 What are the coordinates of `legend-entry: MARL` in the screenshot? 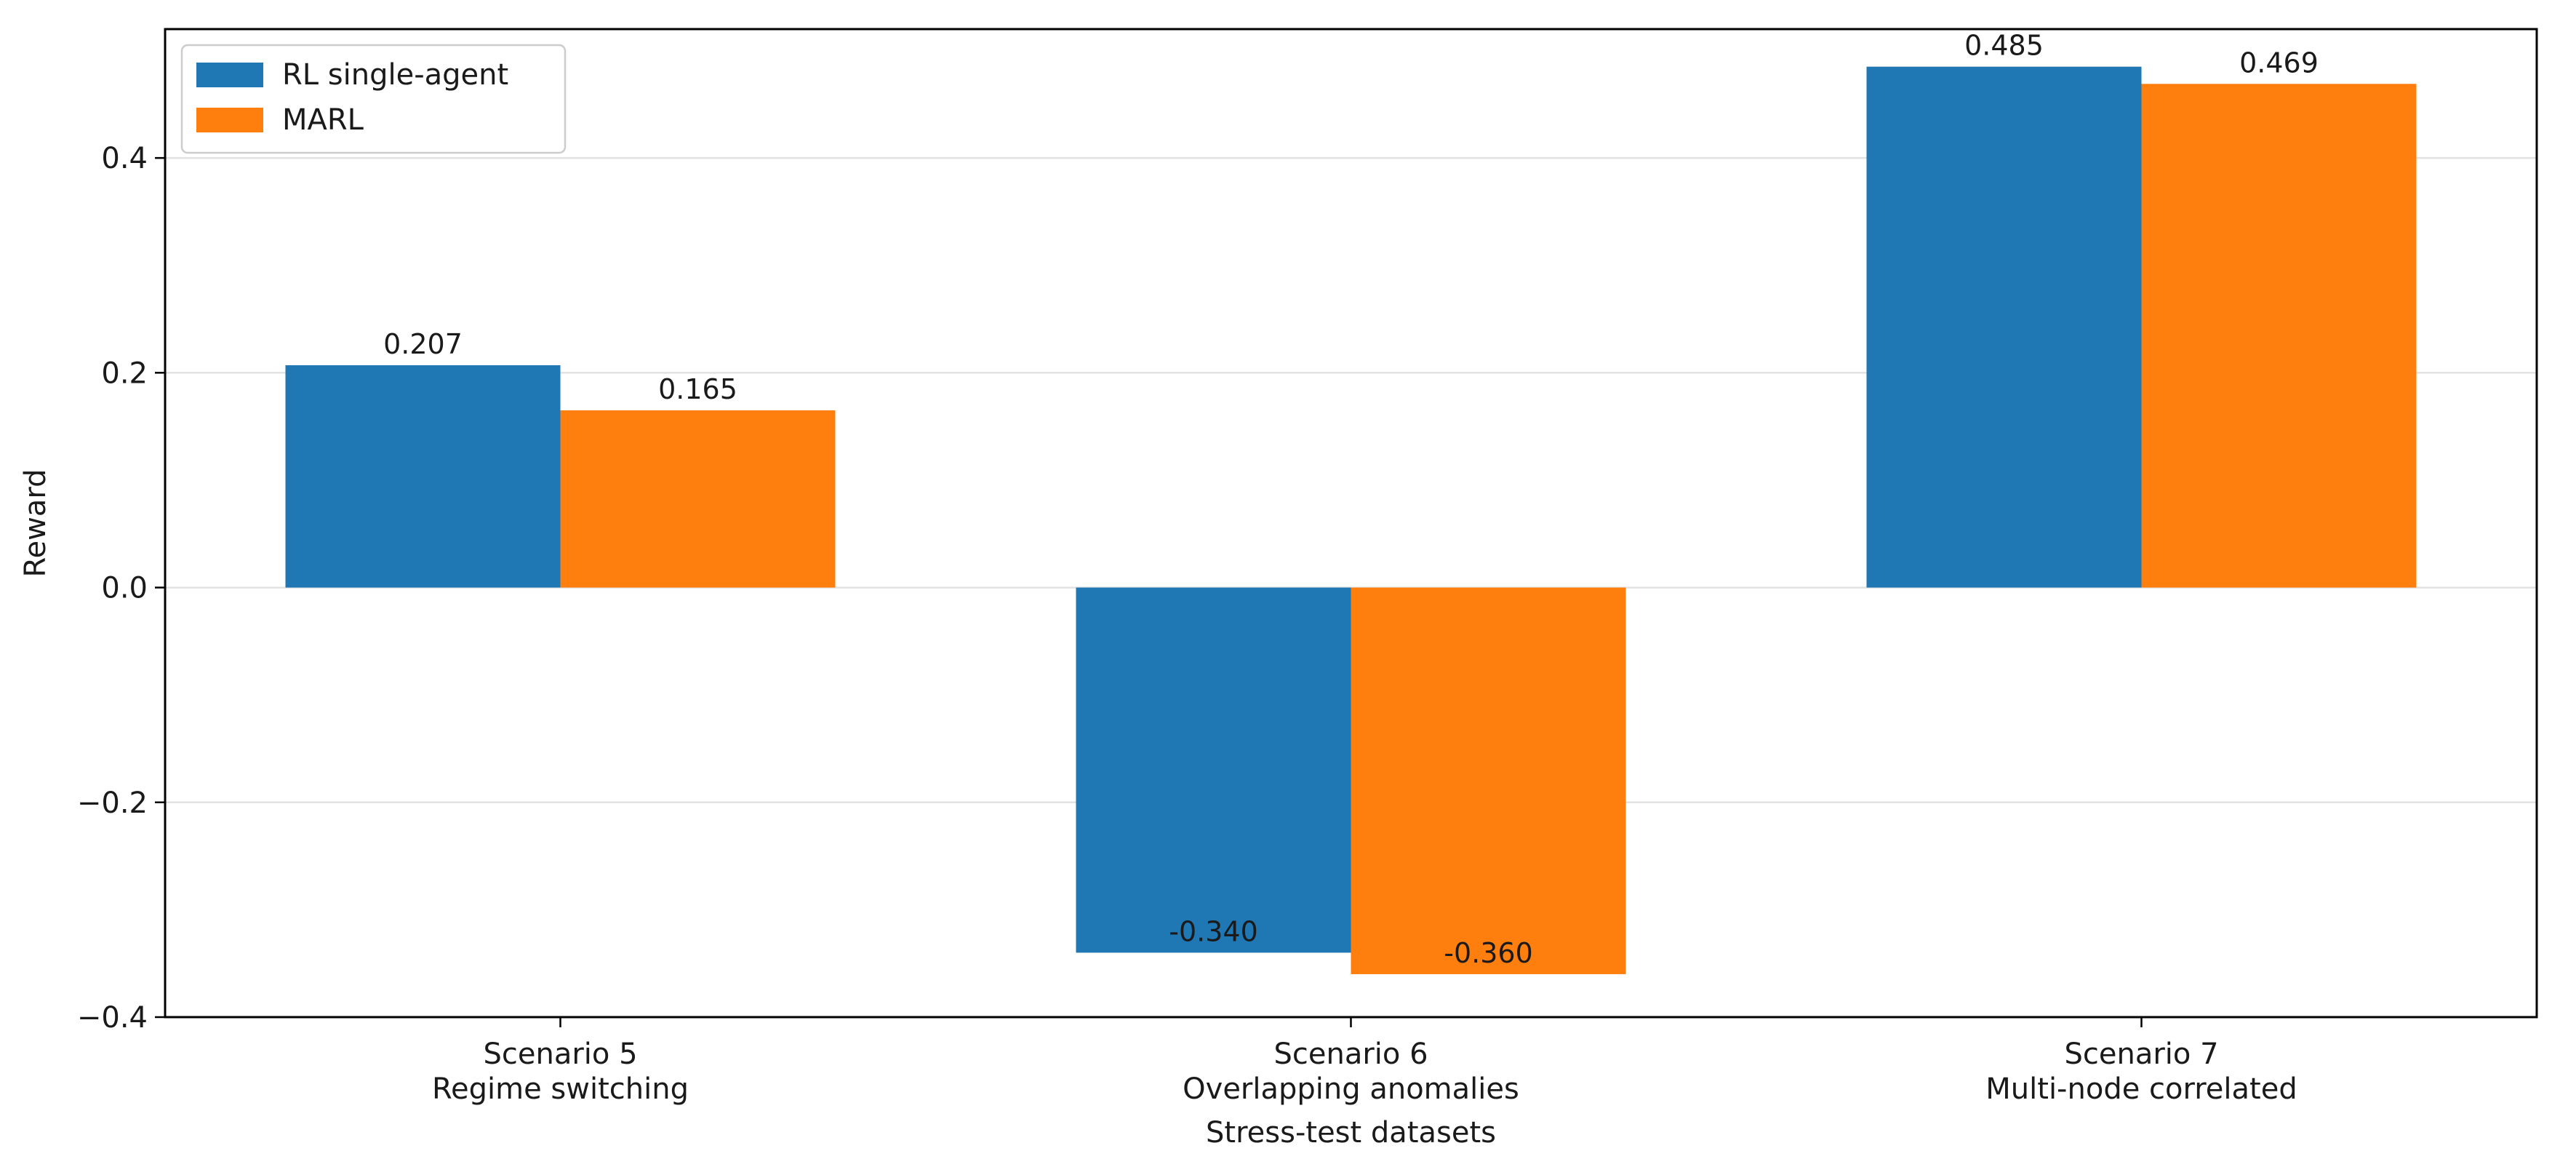 It's located at (323, 120).